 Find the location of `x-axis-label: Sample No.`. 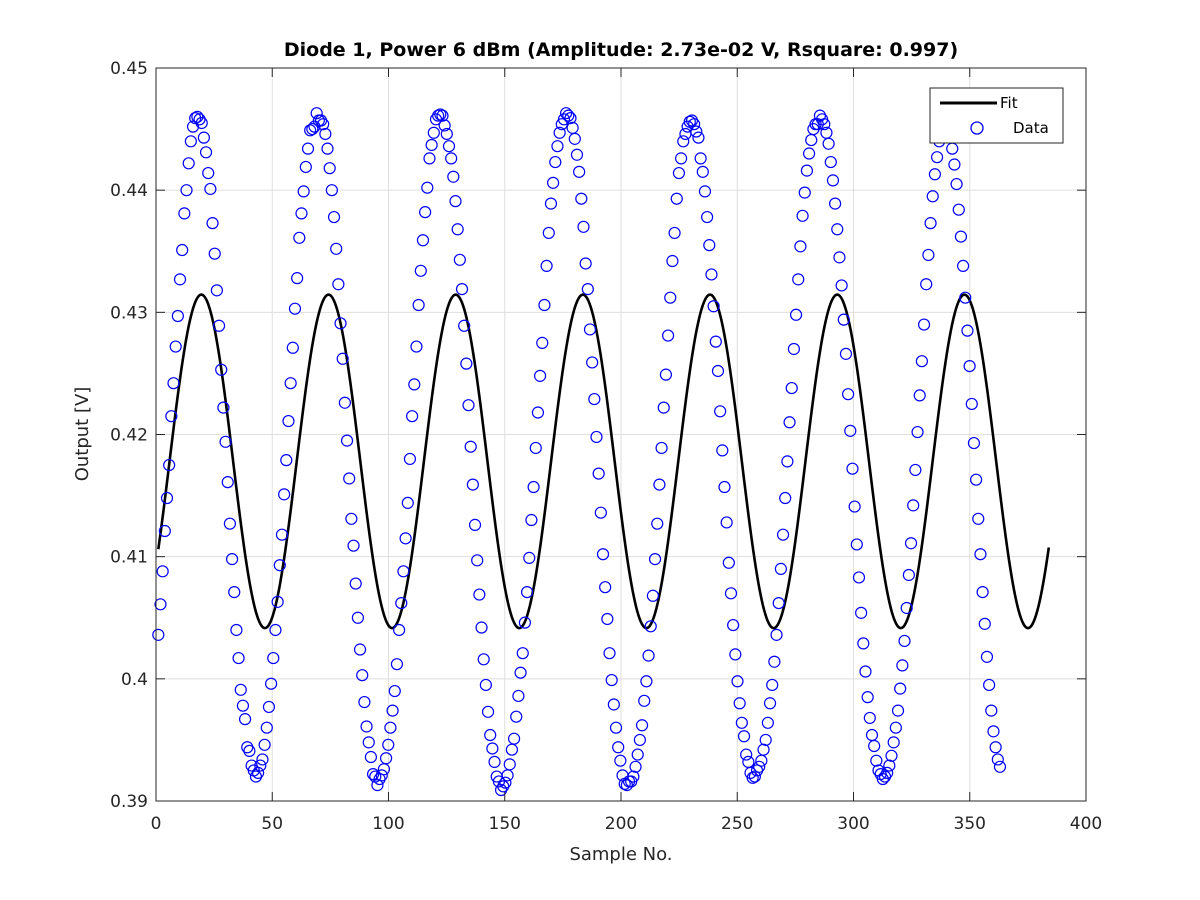

x-axis-label: Sample No. is located at coordinates (620, 854).